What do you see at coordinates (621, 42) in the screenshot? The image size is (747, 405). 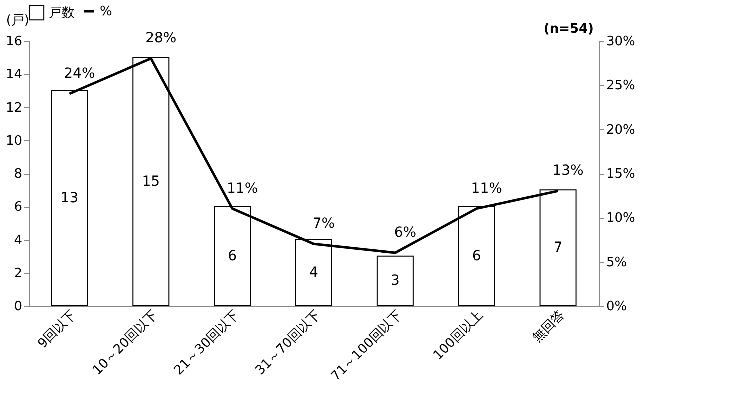 I see `y2-tick-label: 30%` at bounding box center [621, 42].